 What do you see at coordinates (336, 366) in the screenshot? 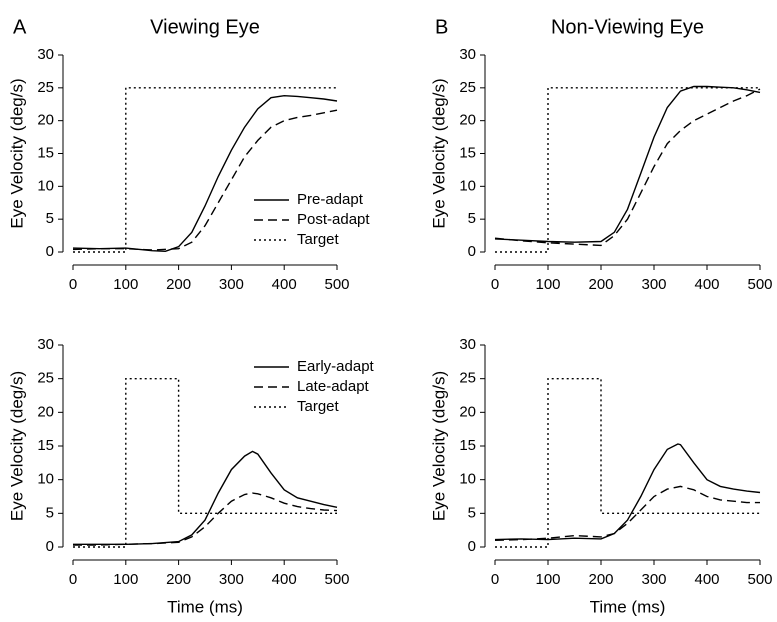
I see `legend-label: Early-adapt` at bounding box center [336, 366].